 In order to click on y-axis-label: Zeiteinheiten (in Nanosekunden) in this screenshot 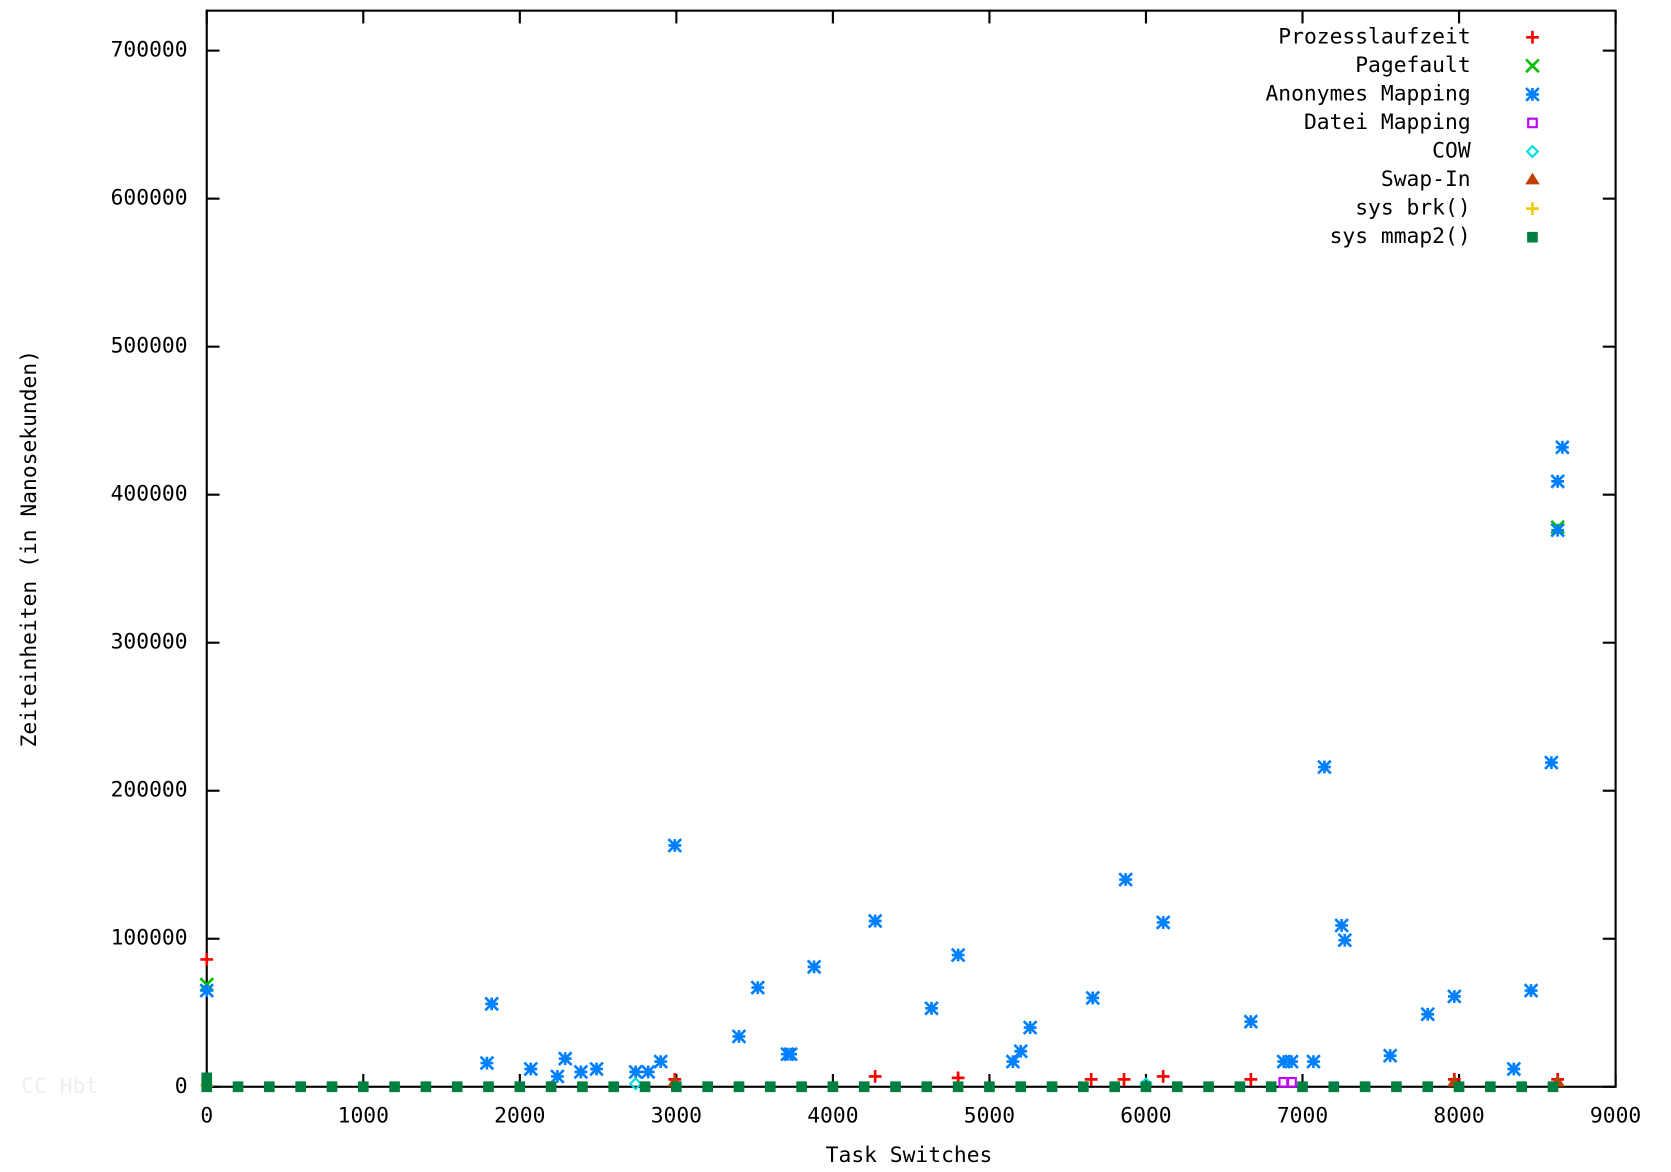, I will do `click(29, 548)`.